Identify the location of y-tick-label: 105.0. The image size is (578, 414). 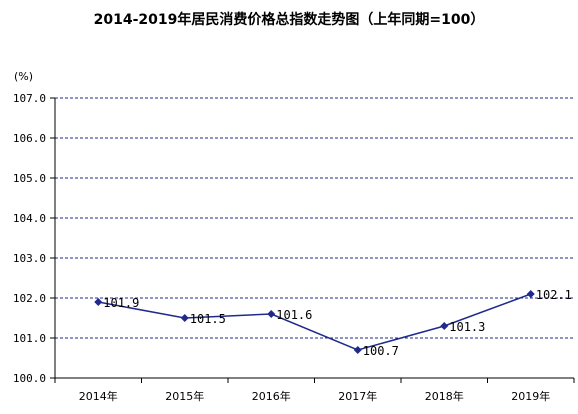
(29, 178).